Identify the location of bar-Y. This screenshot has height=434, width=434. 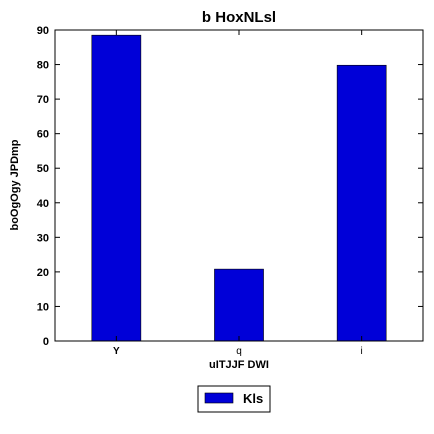
(116, 188).